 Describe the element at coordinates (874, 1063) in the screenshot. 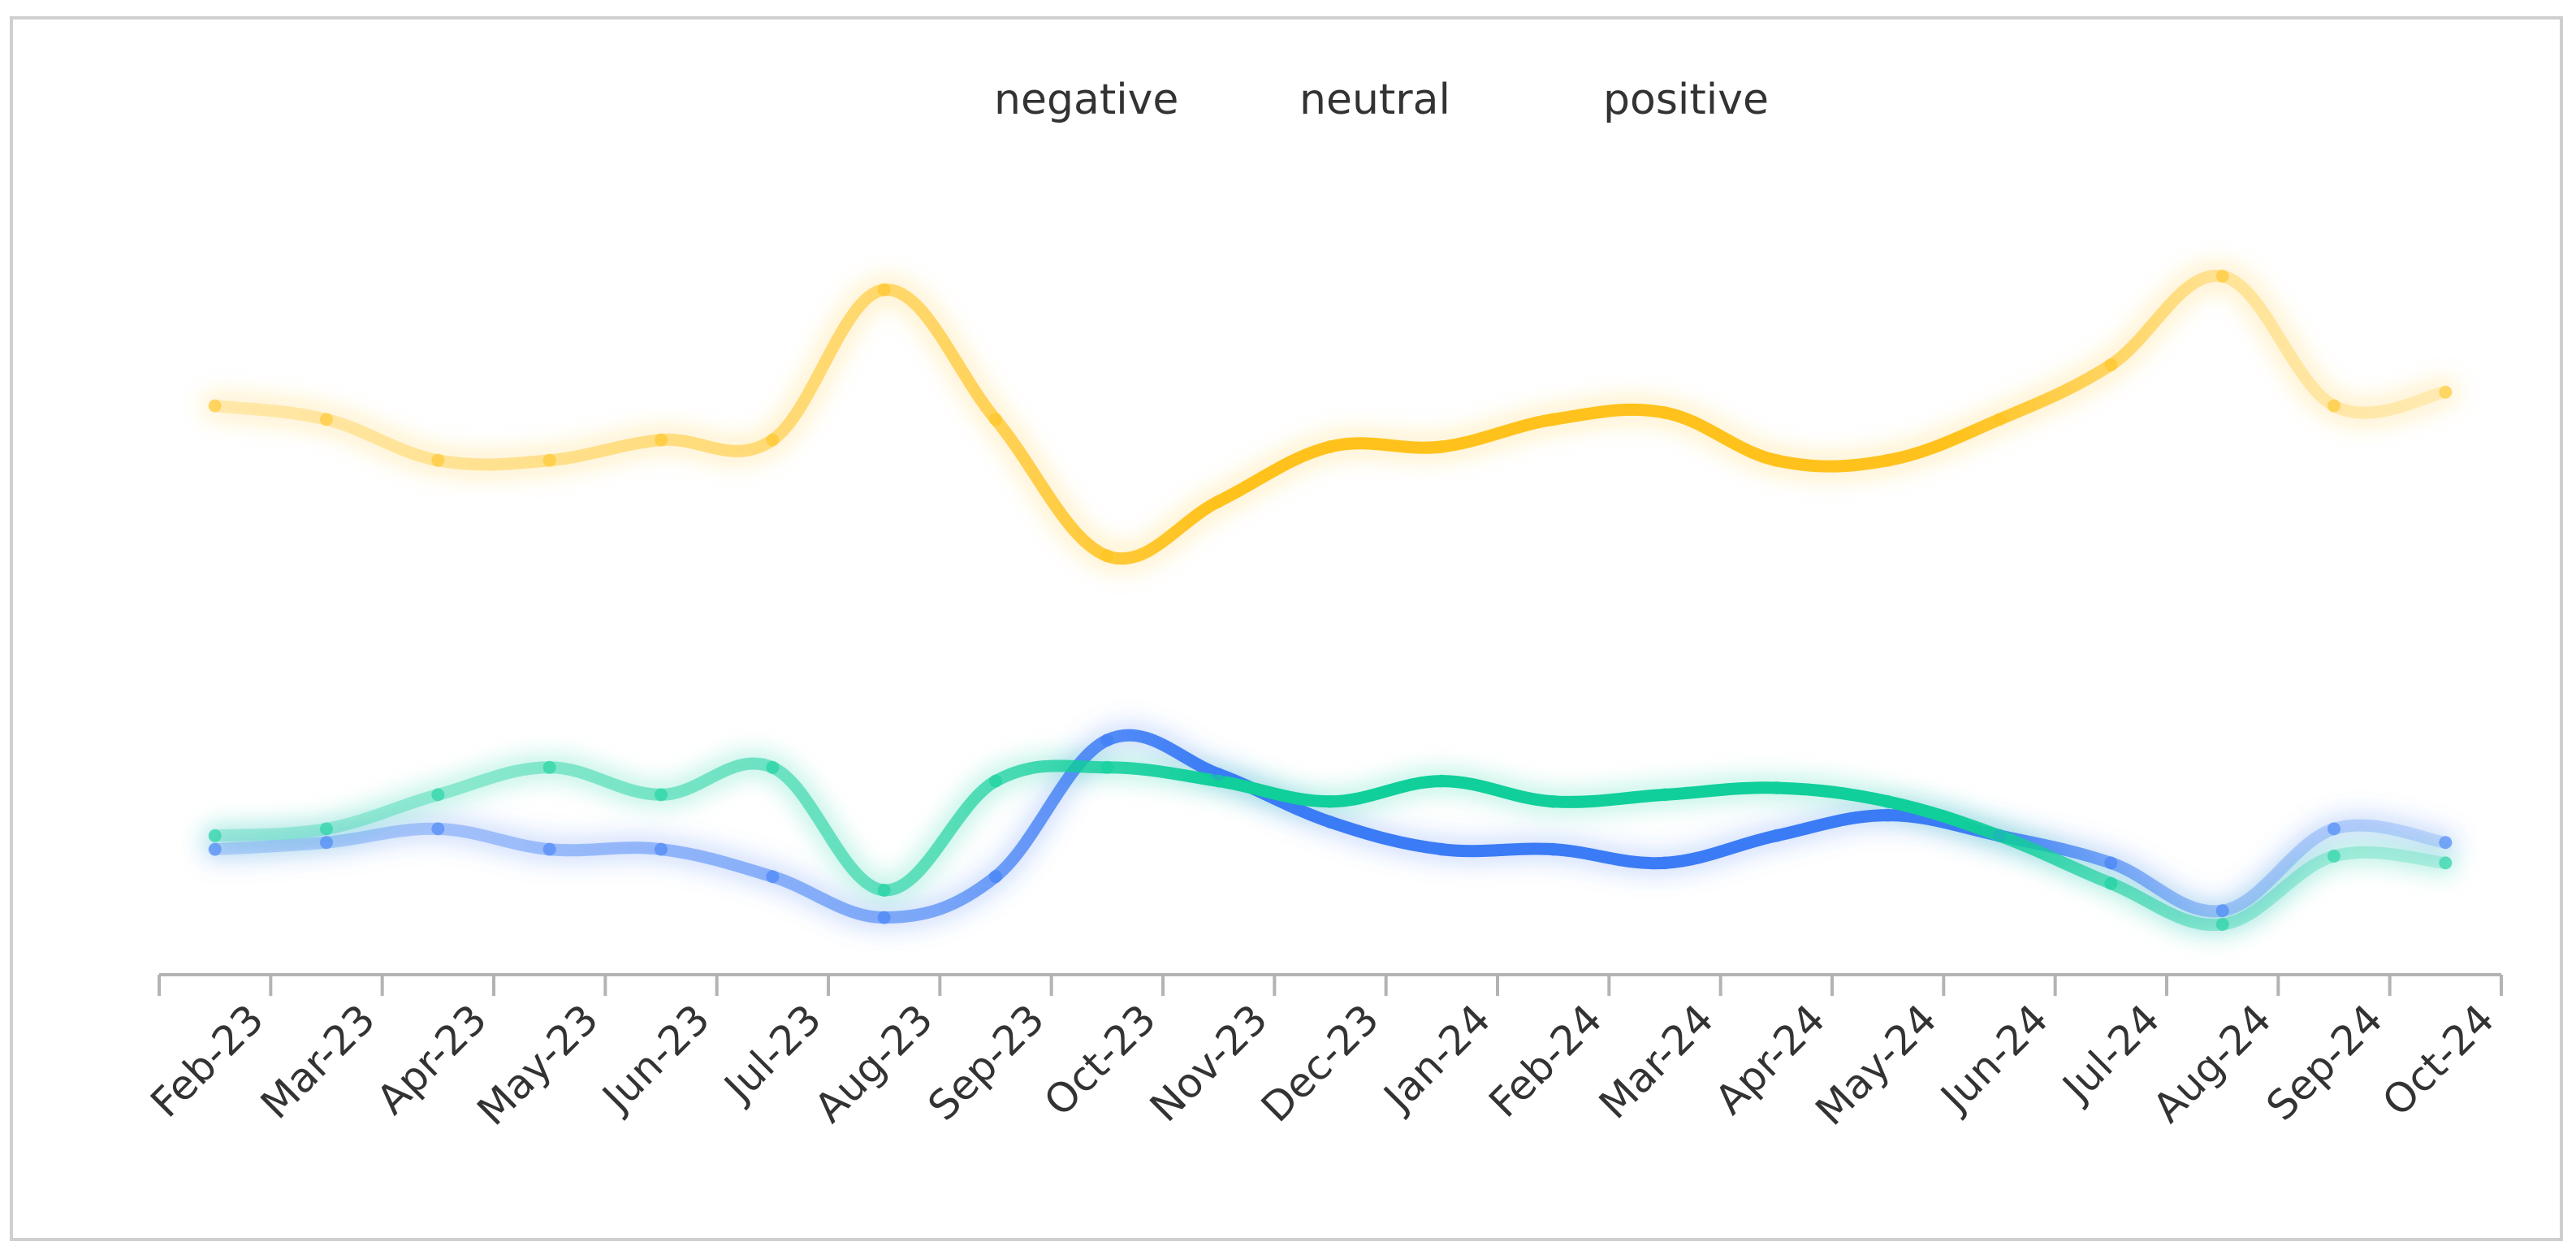

I see `x-tick-label: Aug-23` at that location.